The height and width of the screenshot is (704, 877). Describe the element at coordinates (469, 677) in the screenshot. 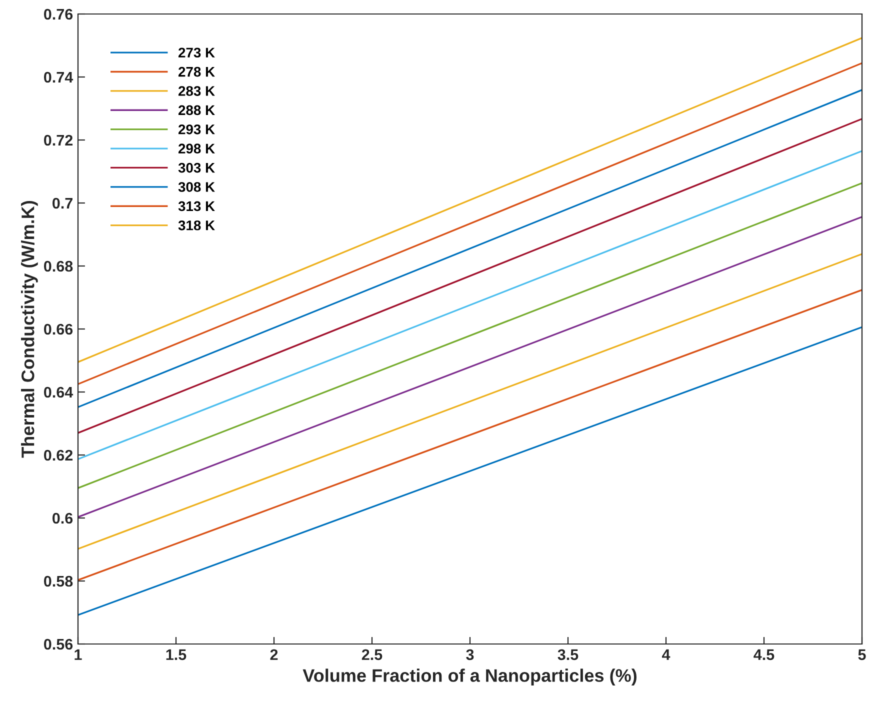

I see `x-axis-title: Volume Fraction of a Nanoparticles (%)` at that location.